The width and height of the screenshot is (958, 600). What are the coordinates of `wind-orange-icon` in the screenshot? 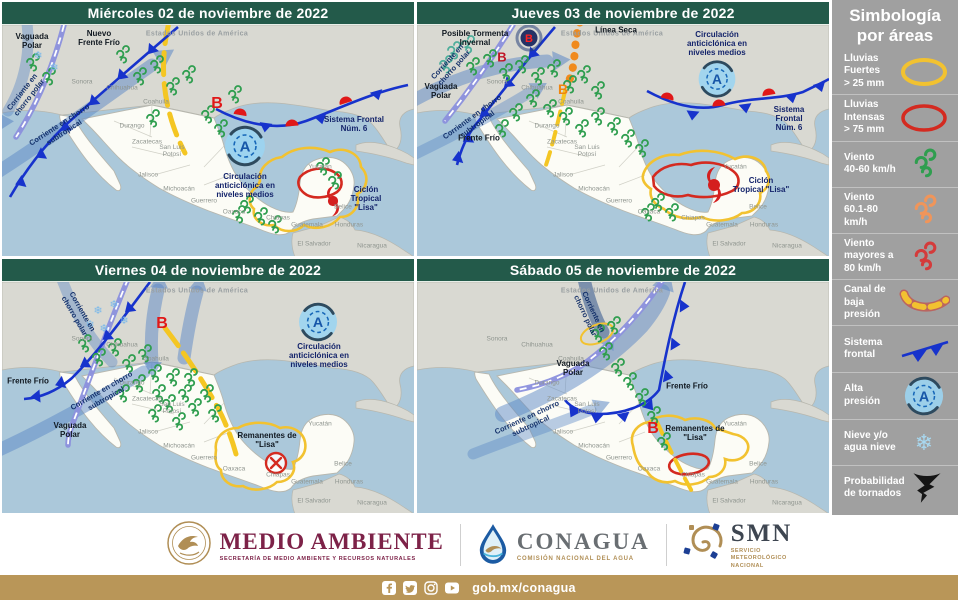 It's located at (924, 210).